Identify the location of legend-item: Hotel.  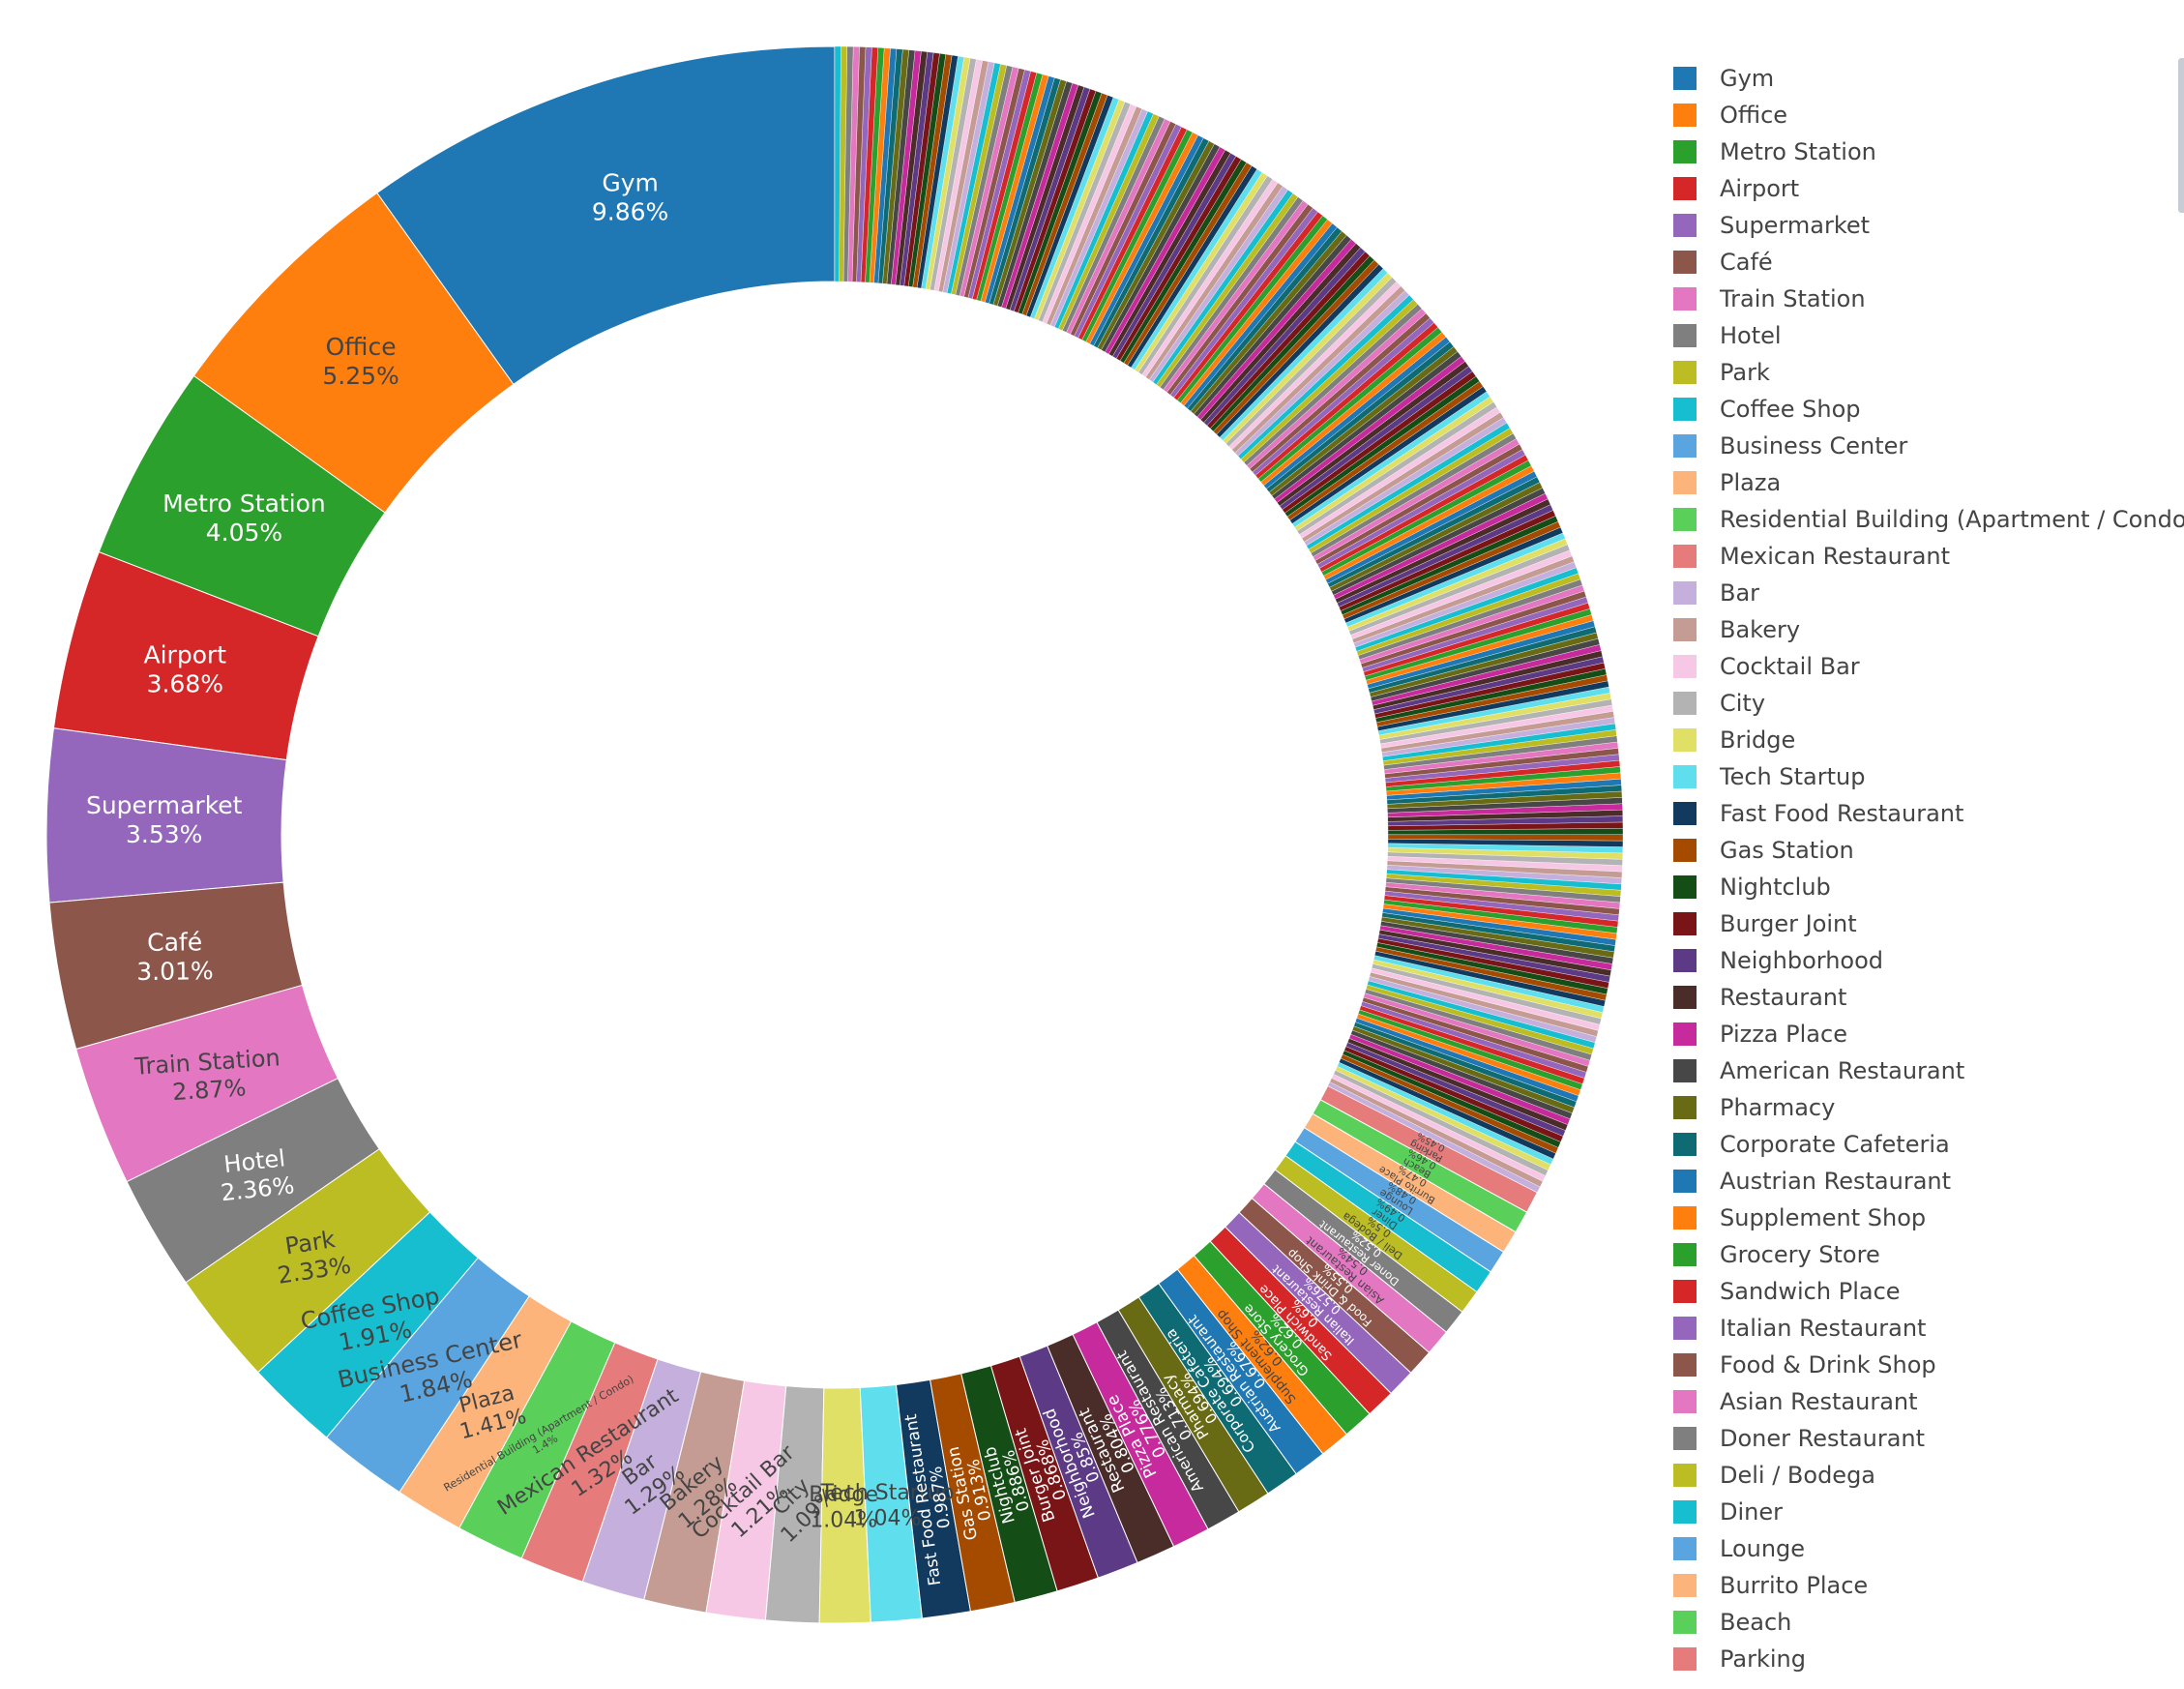
(1929, 335).